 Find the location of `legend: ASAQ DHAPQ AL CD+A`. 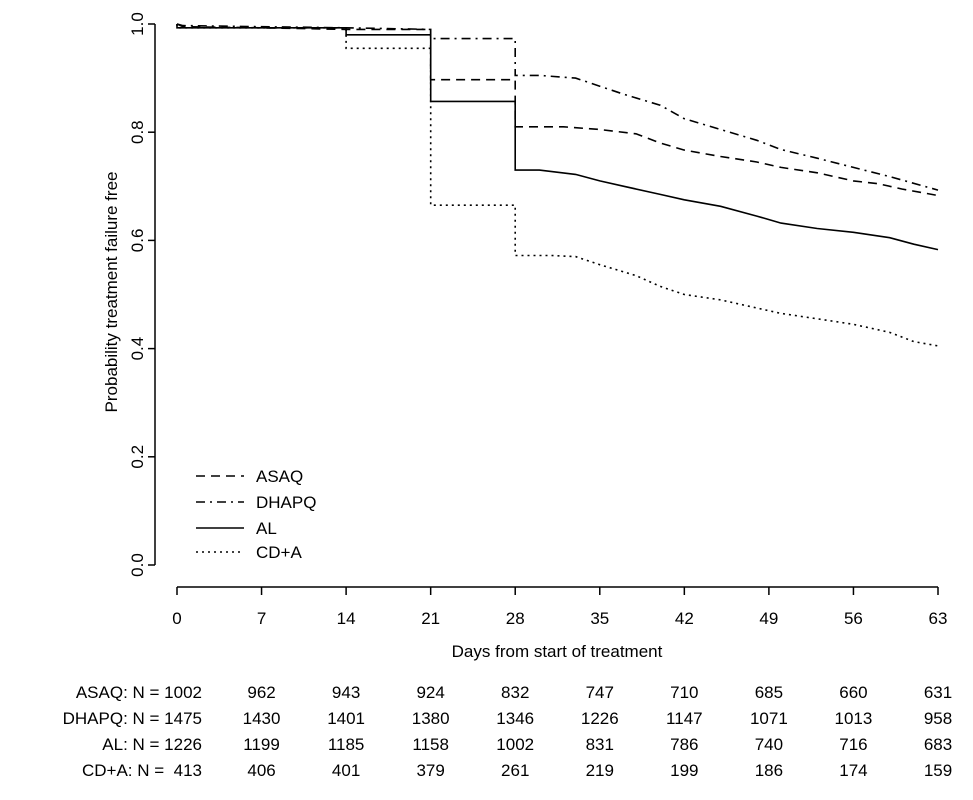

legend: ASAQ DHAPQ AL CD+A is located at coordinates (256, 514).